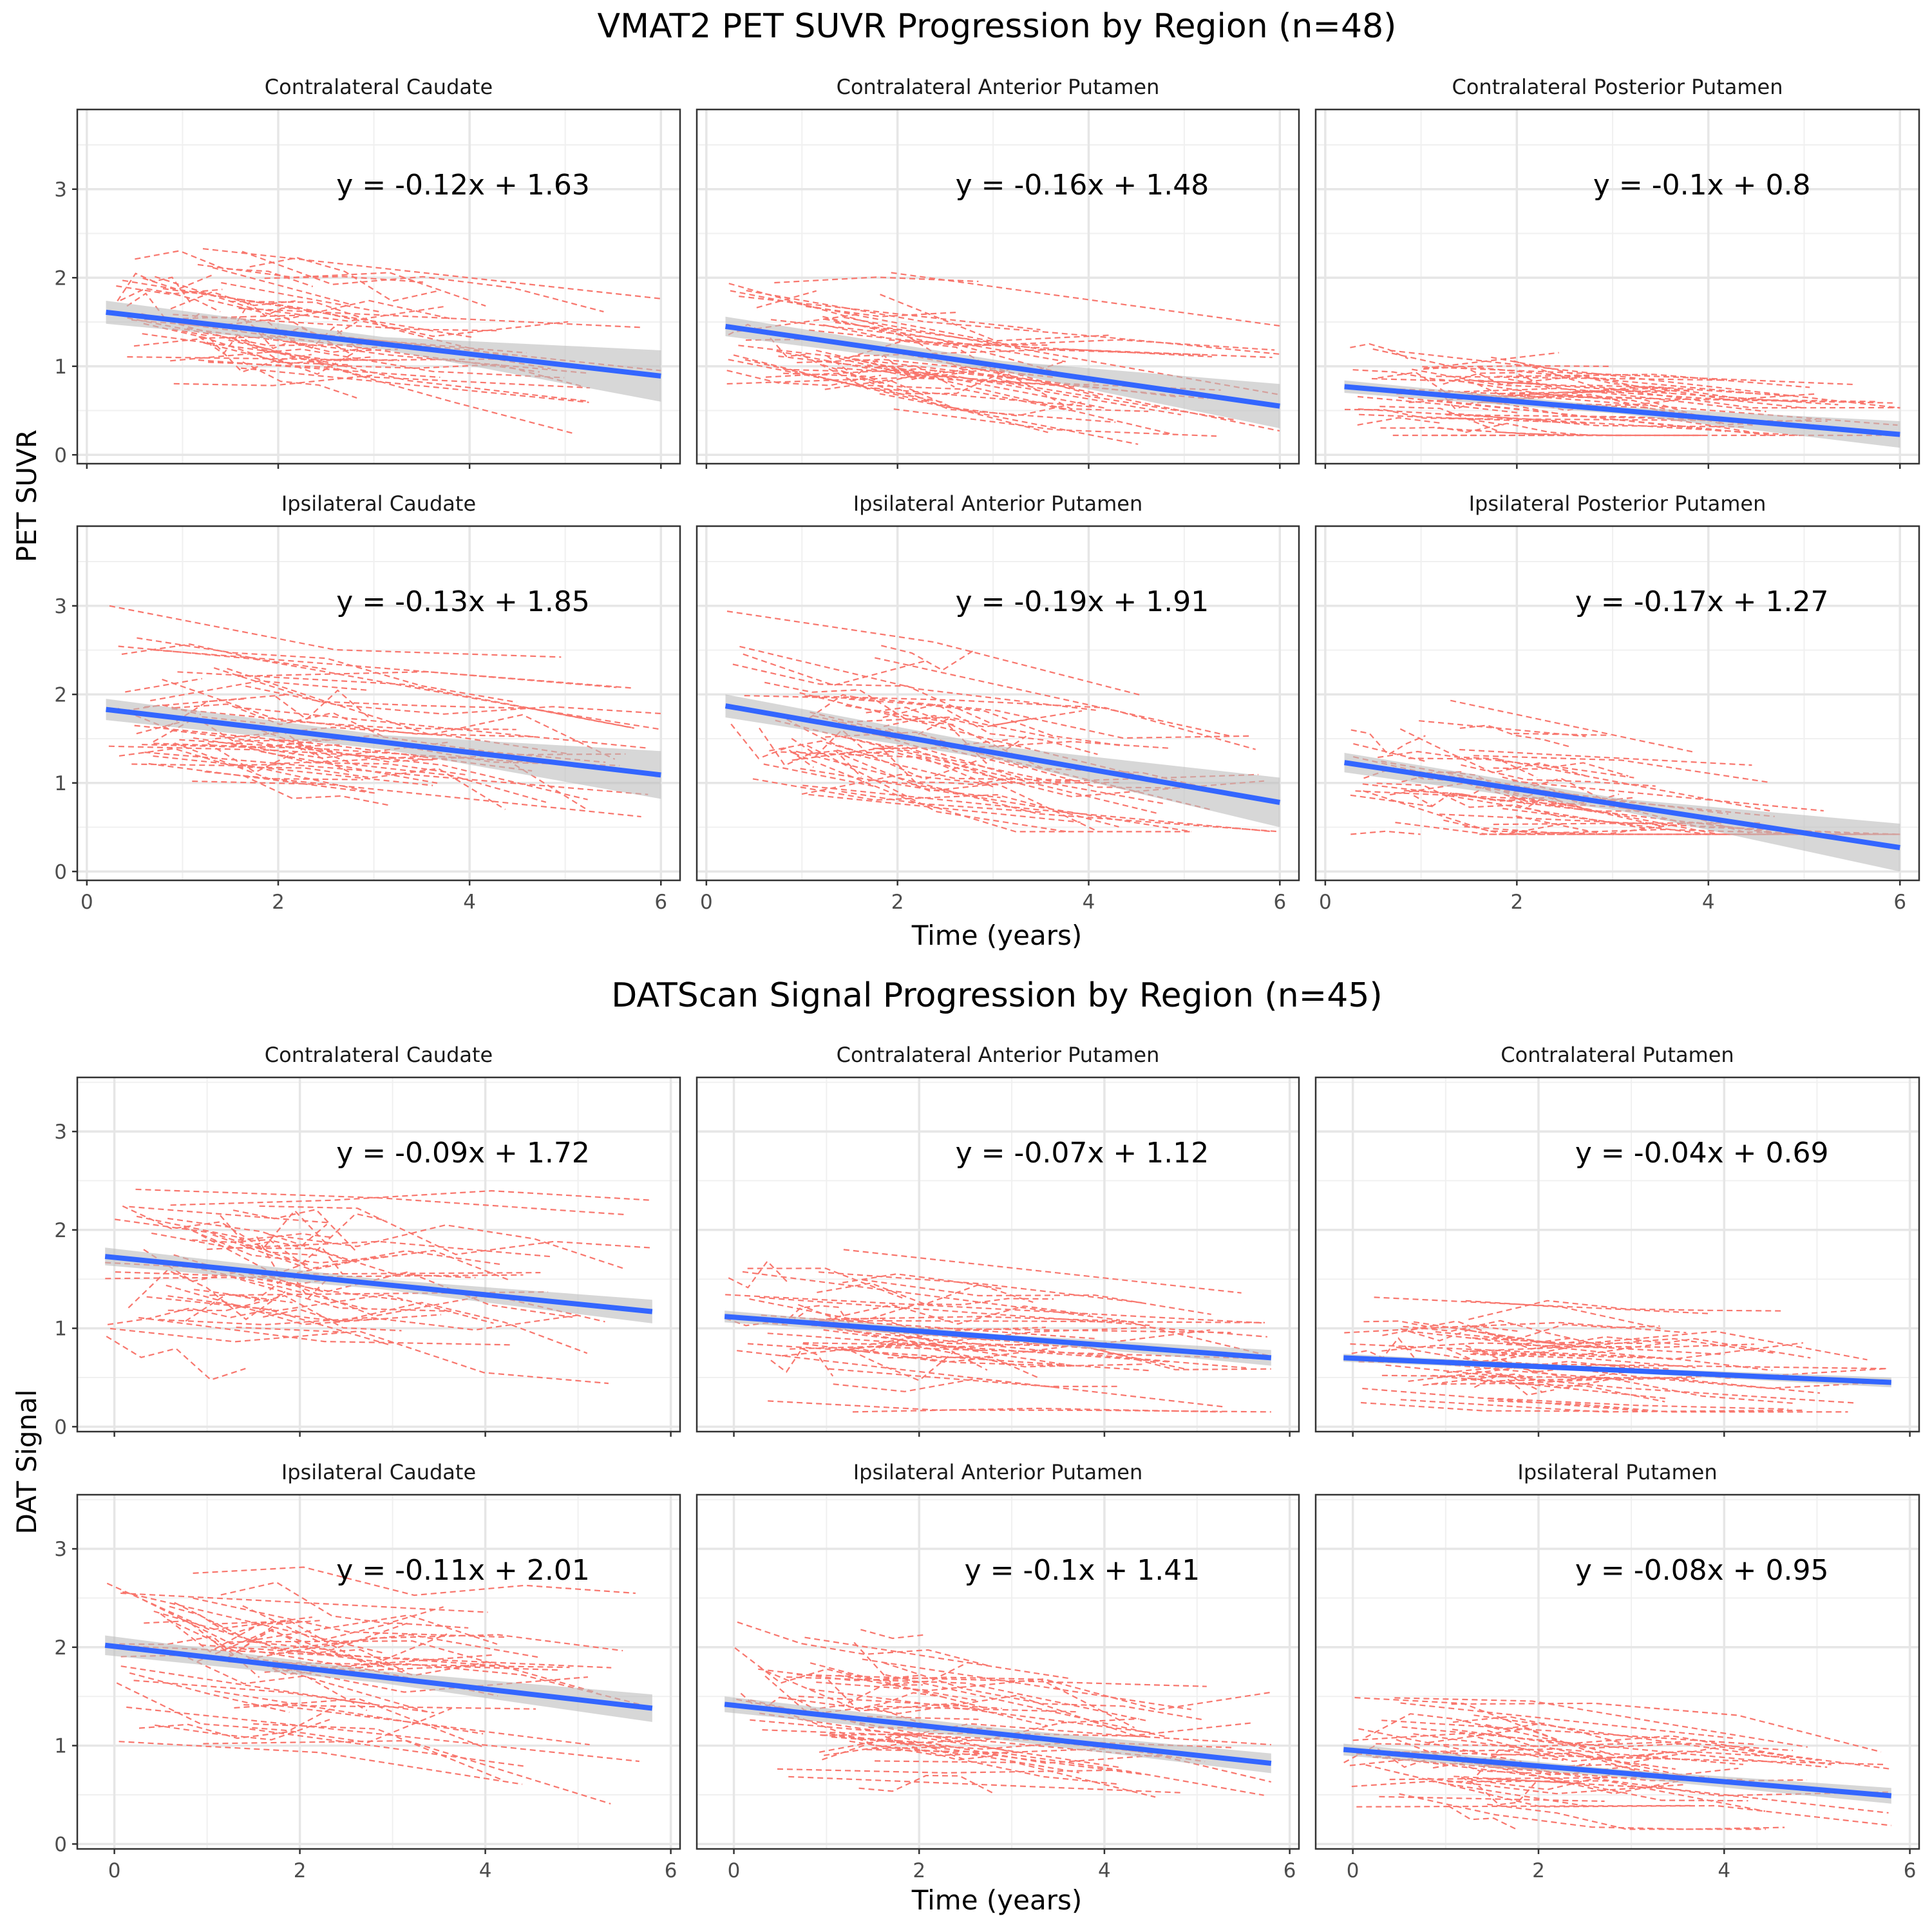 This screenshot has height=1932, width=1932. Describe the element at coordinates (60, 872) in the screenshot. I see `y-tick-label: 0` at that location.